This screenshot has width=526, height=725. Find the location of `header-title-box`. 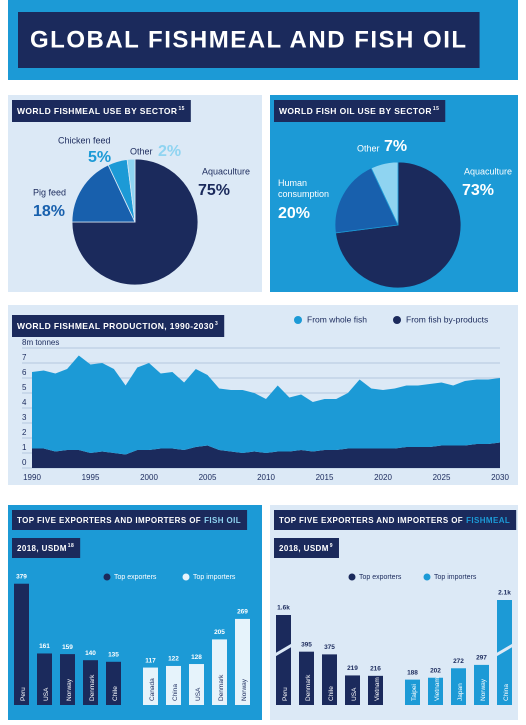

header-title-box is located at coordinates (249, 40).